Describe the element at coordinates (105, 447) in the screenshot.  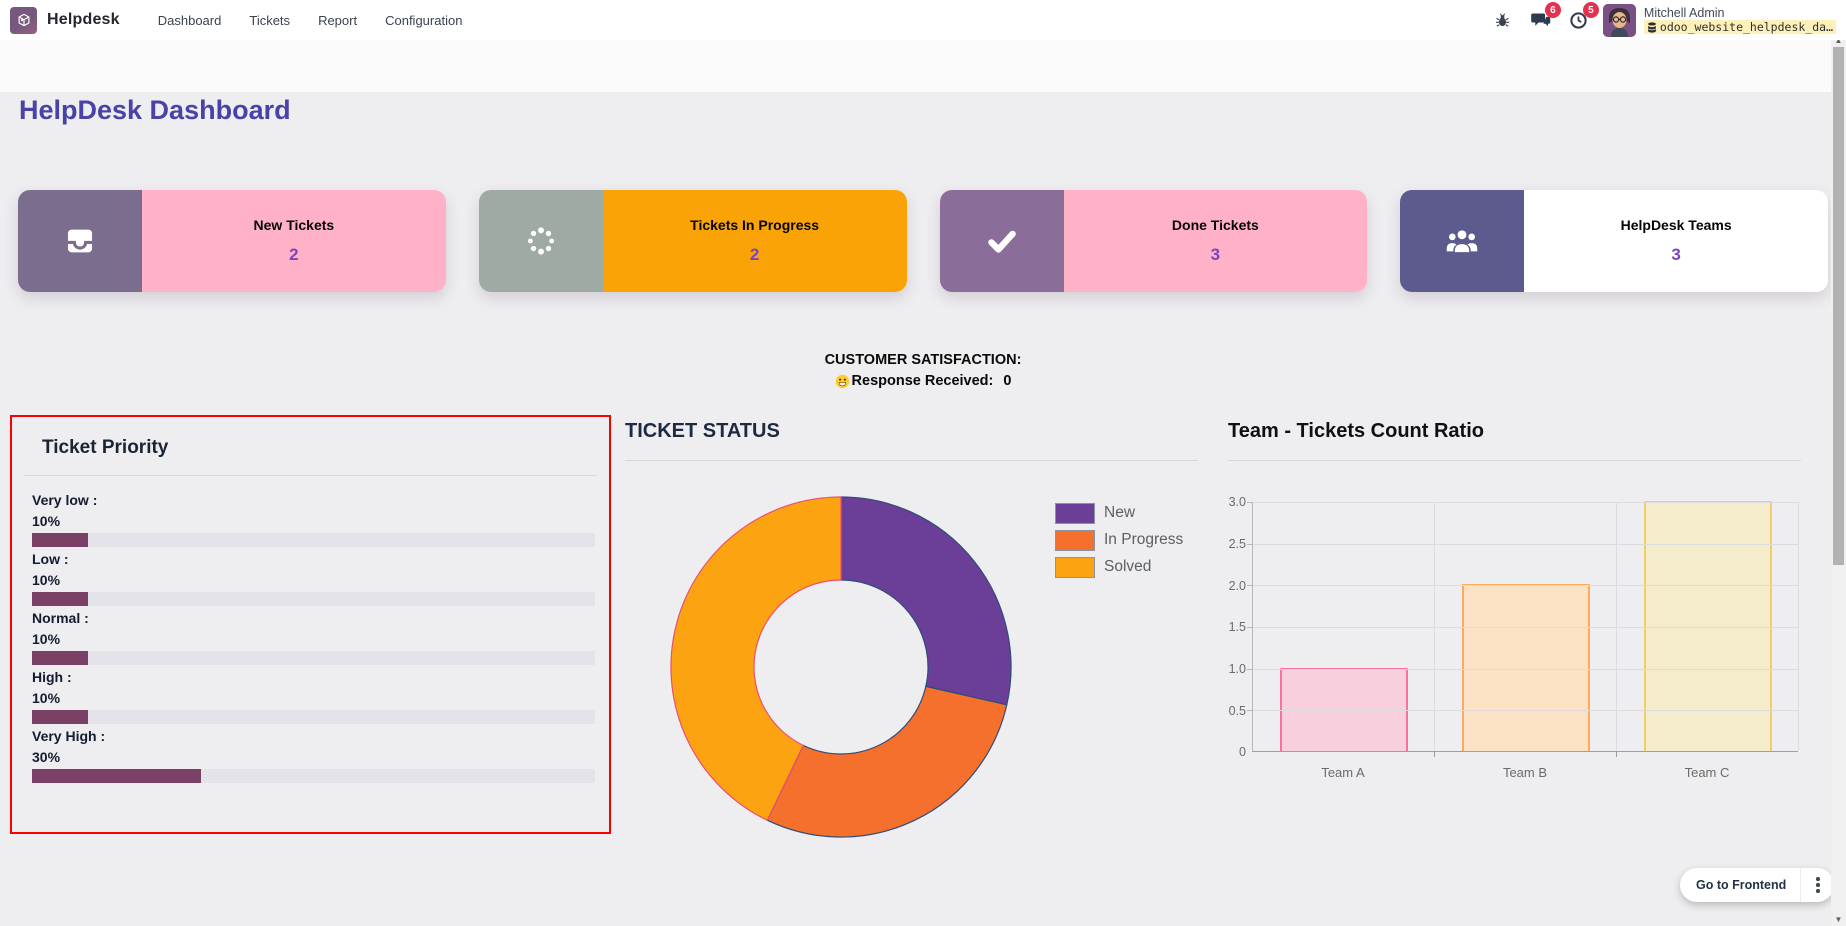
I see `ticket-priority-title: Ticket Priority` at that location.